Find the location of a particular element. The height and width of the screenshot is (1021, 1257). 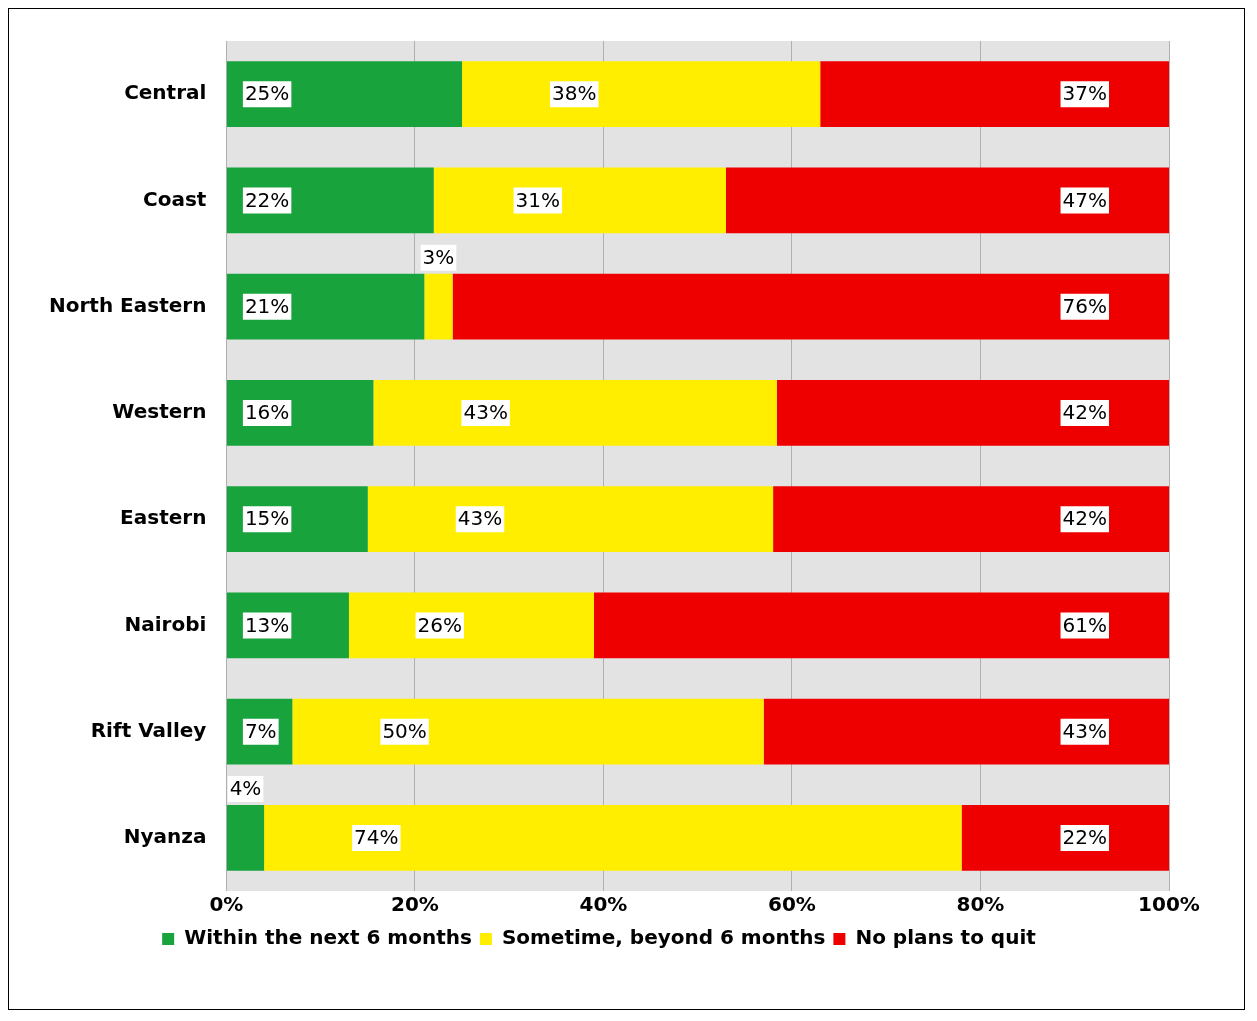

data-label: 38% is located at coordinates (574, 93).